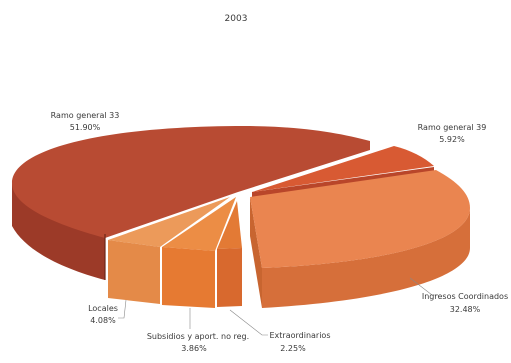 This screenshot has height=363, width=511. I want to click on slice-subsidios, so click(199, 252).